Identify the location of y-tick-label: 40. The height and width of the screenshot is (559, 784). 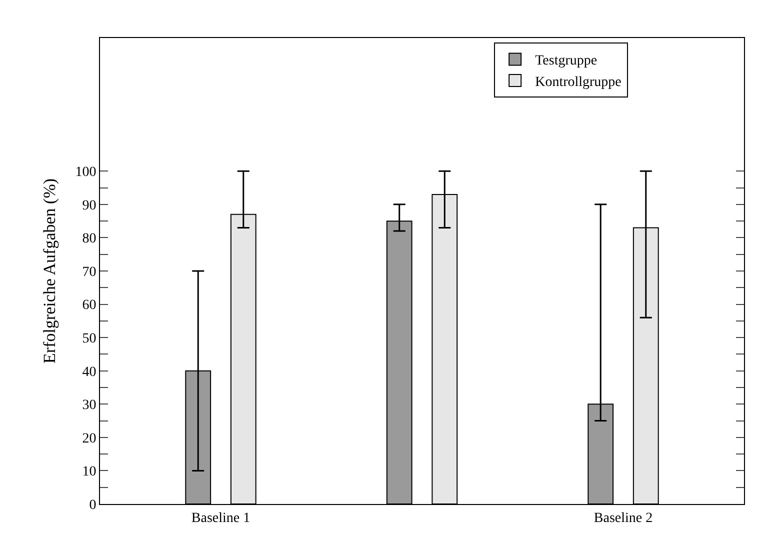
(89, 372).